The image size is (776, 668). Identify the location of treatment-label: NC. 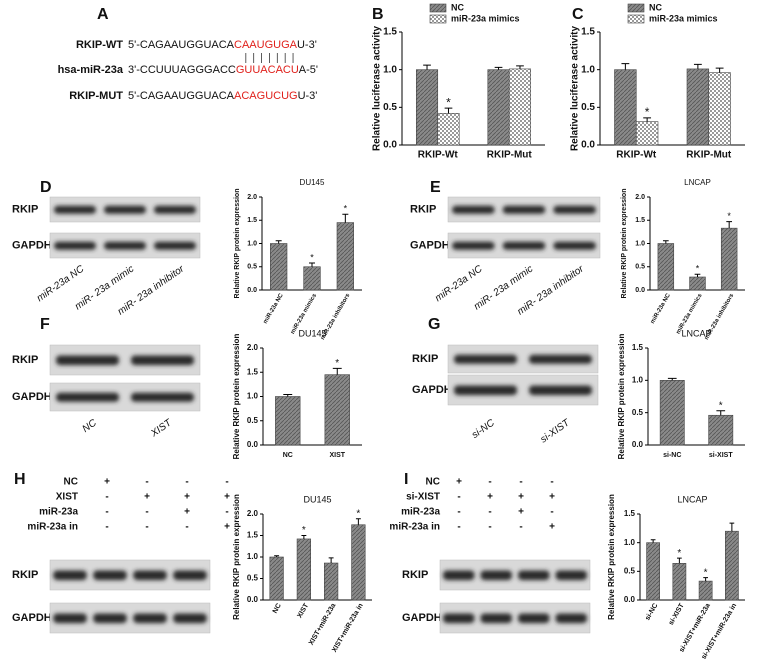
(71, 482).